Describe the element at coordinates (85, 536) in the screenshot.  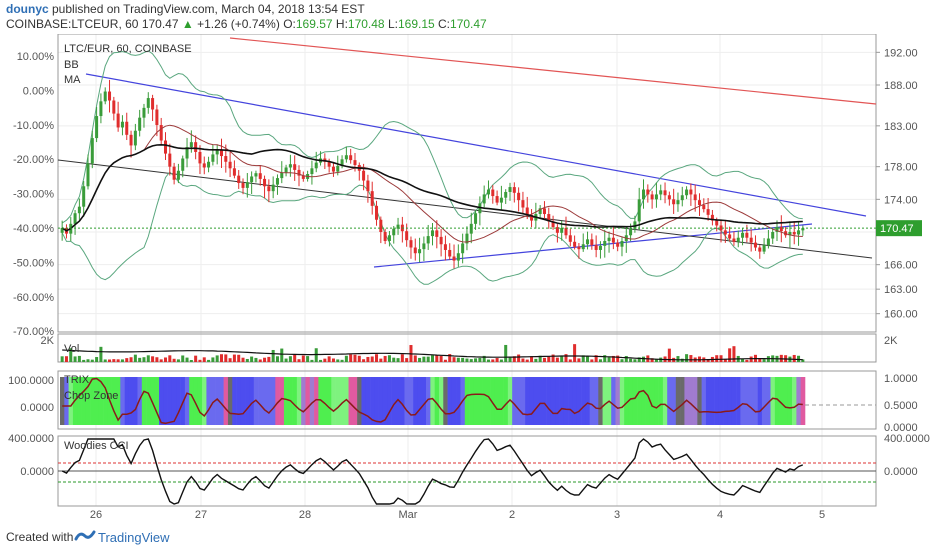
I see `tradingview-logo-icon` at that location.